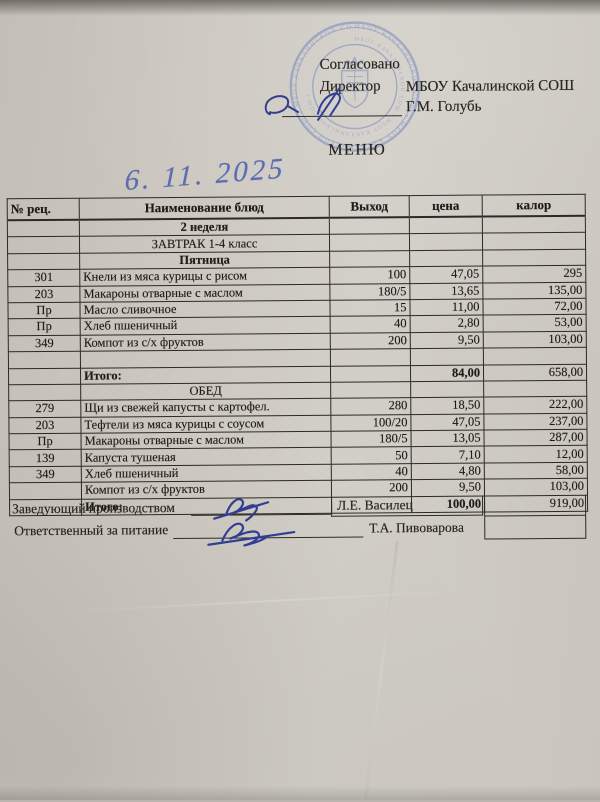 This screenshot has width=600, height=802. What do you see at coordinates (357, 150) in the screenshot?
I see `menu-title: МЕНЮ` at bounding box center [357, 150].